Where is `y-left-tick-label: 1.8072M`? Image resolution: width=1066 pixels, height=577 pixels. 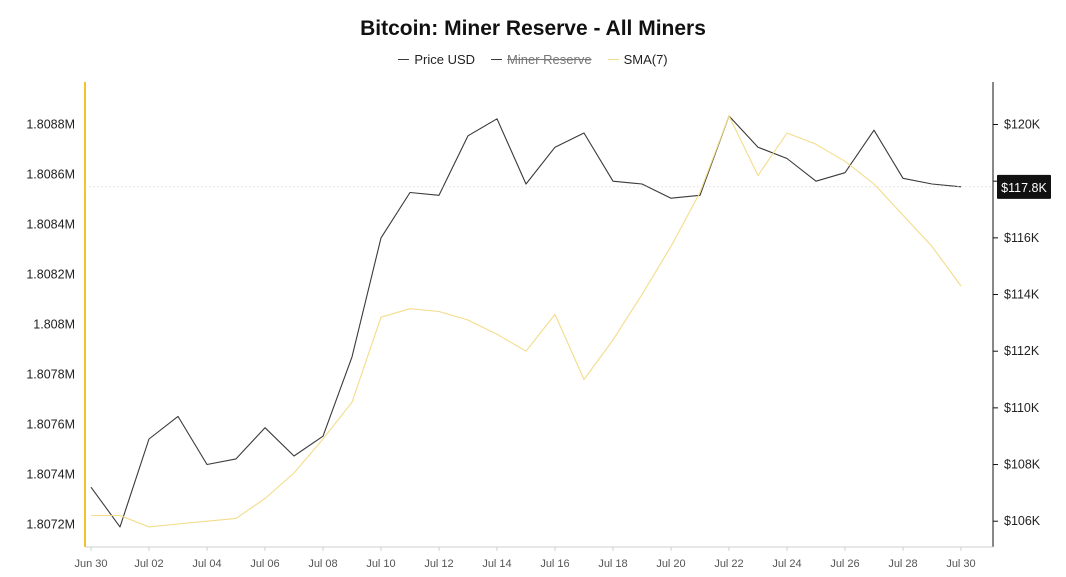 y-left-tick-label: 1.8072M is located at coordinates (50, 525).